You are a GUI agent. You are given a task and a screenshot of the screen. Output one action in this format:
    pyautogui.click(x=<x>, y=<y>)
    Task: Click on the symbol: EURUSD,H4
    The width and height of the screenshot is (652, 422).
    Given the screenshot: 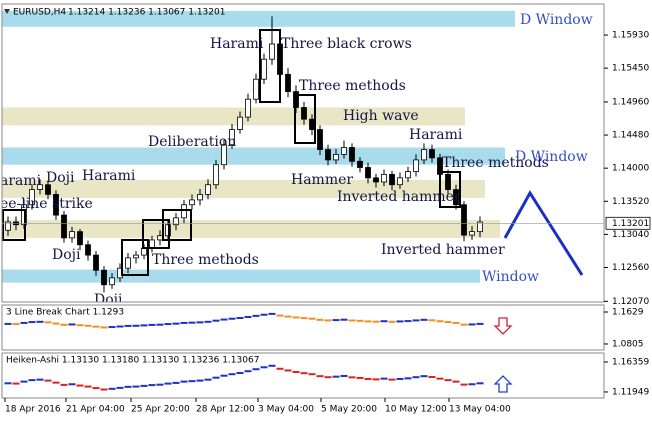 What is the action you would take?
    pyautogui.click(x=39, y=13)
    